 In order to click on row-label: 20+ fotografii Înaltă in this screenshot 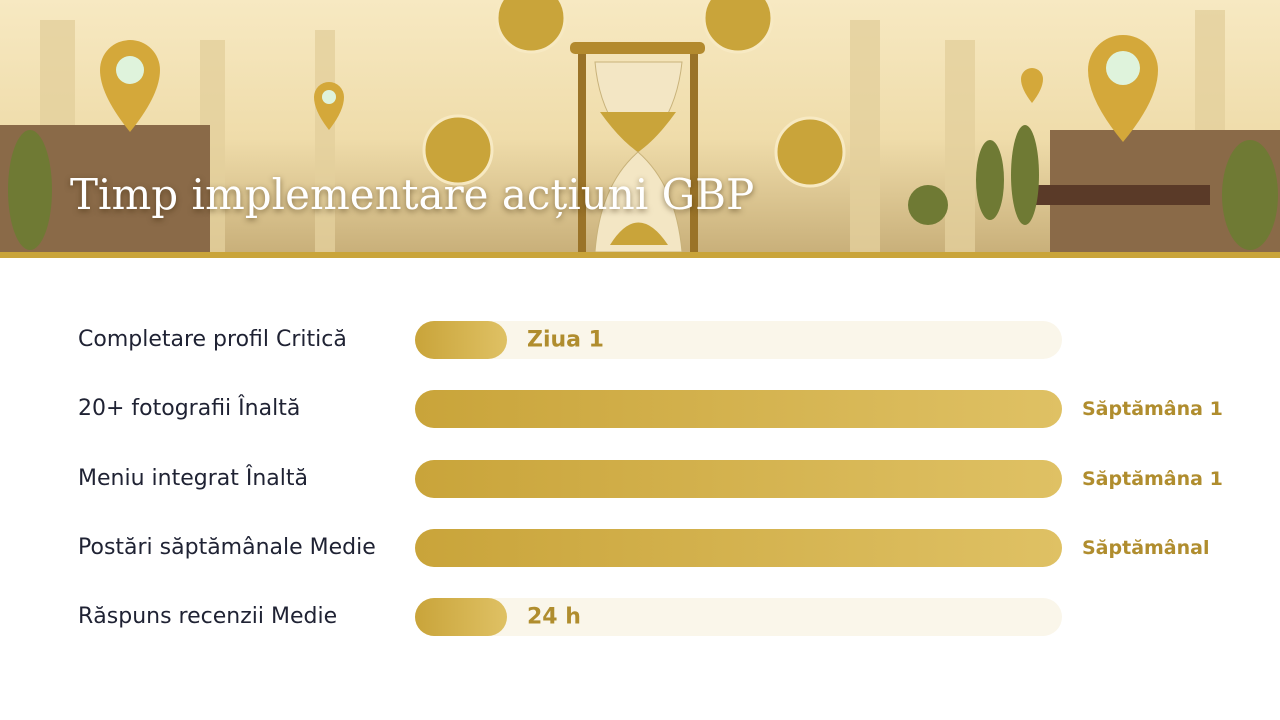, I will do `click(189, 408)`.